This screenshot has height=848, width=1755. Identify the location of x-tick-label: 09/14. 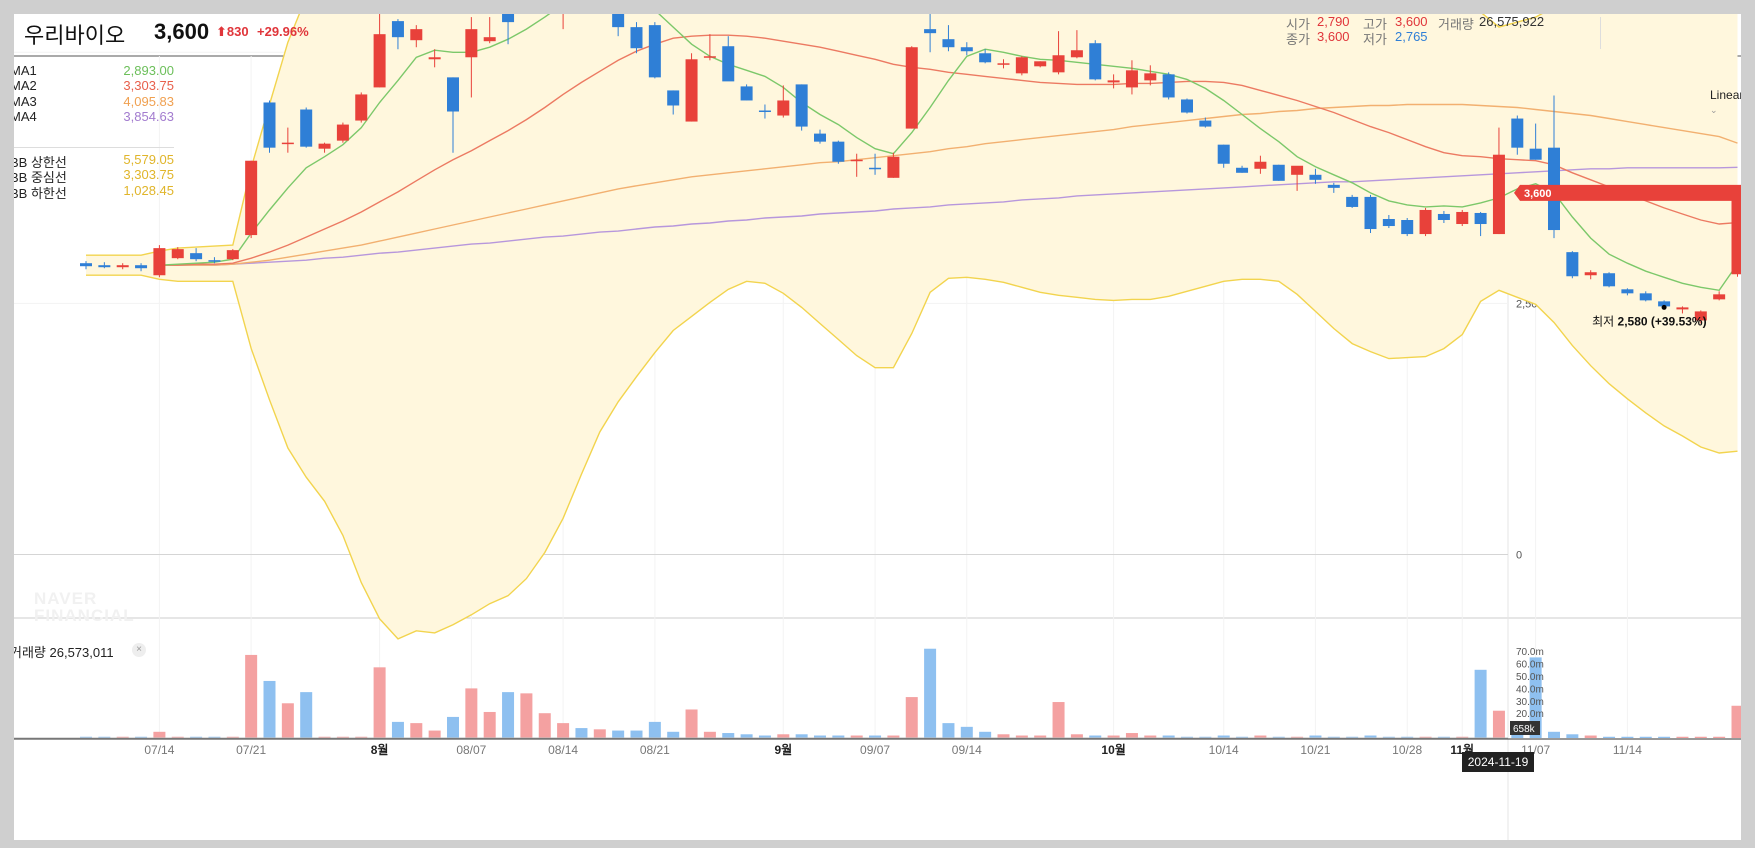
(967, 750).